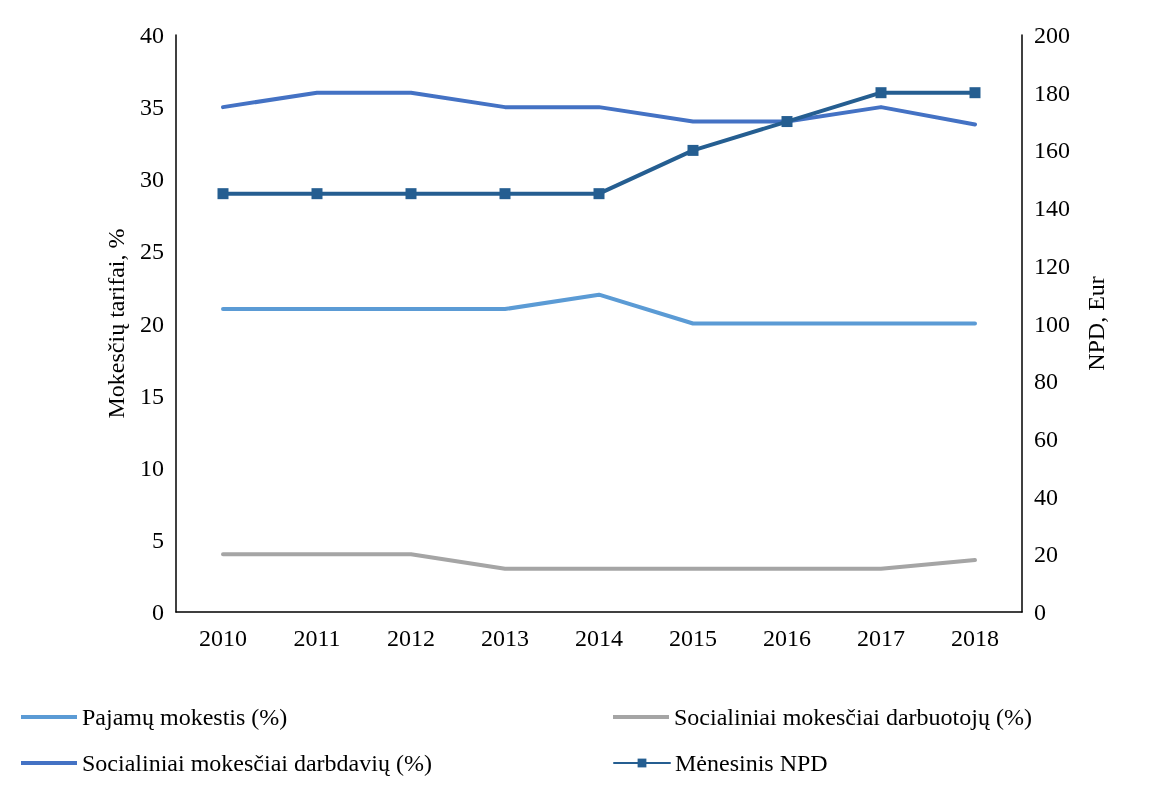 The height and width of the screenshot is (785, 1157). I want to click on y2-tick-label: 100, so click(1052, 323).